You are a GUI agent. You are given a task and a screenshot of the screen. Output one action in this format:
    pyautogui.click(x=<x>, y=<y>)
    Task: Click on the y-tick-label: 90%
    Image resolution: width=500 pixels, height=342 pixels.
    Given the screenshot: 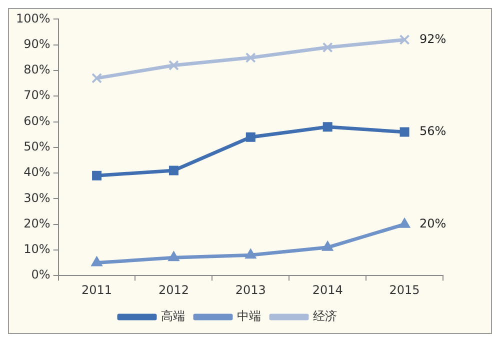 What is the action you would take?
    pyautogui.click(x=37, y=43)
    